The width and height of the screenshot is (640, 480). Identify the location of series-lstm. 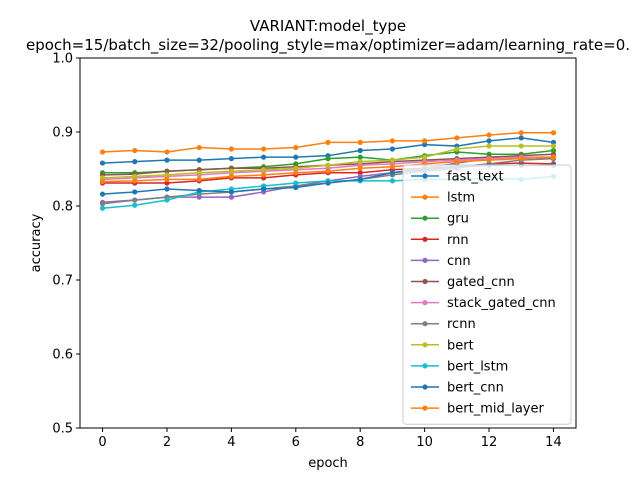
(328, 142).